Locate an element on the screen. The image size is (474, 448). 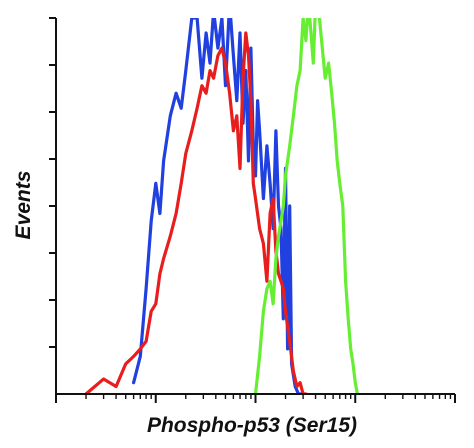
x-axis-title: Phospho-p53 (Ser15) is located at coordinates (252, 425).